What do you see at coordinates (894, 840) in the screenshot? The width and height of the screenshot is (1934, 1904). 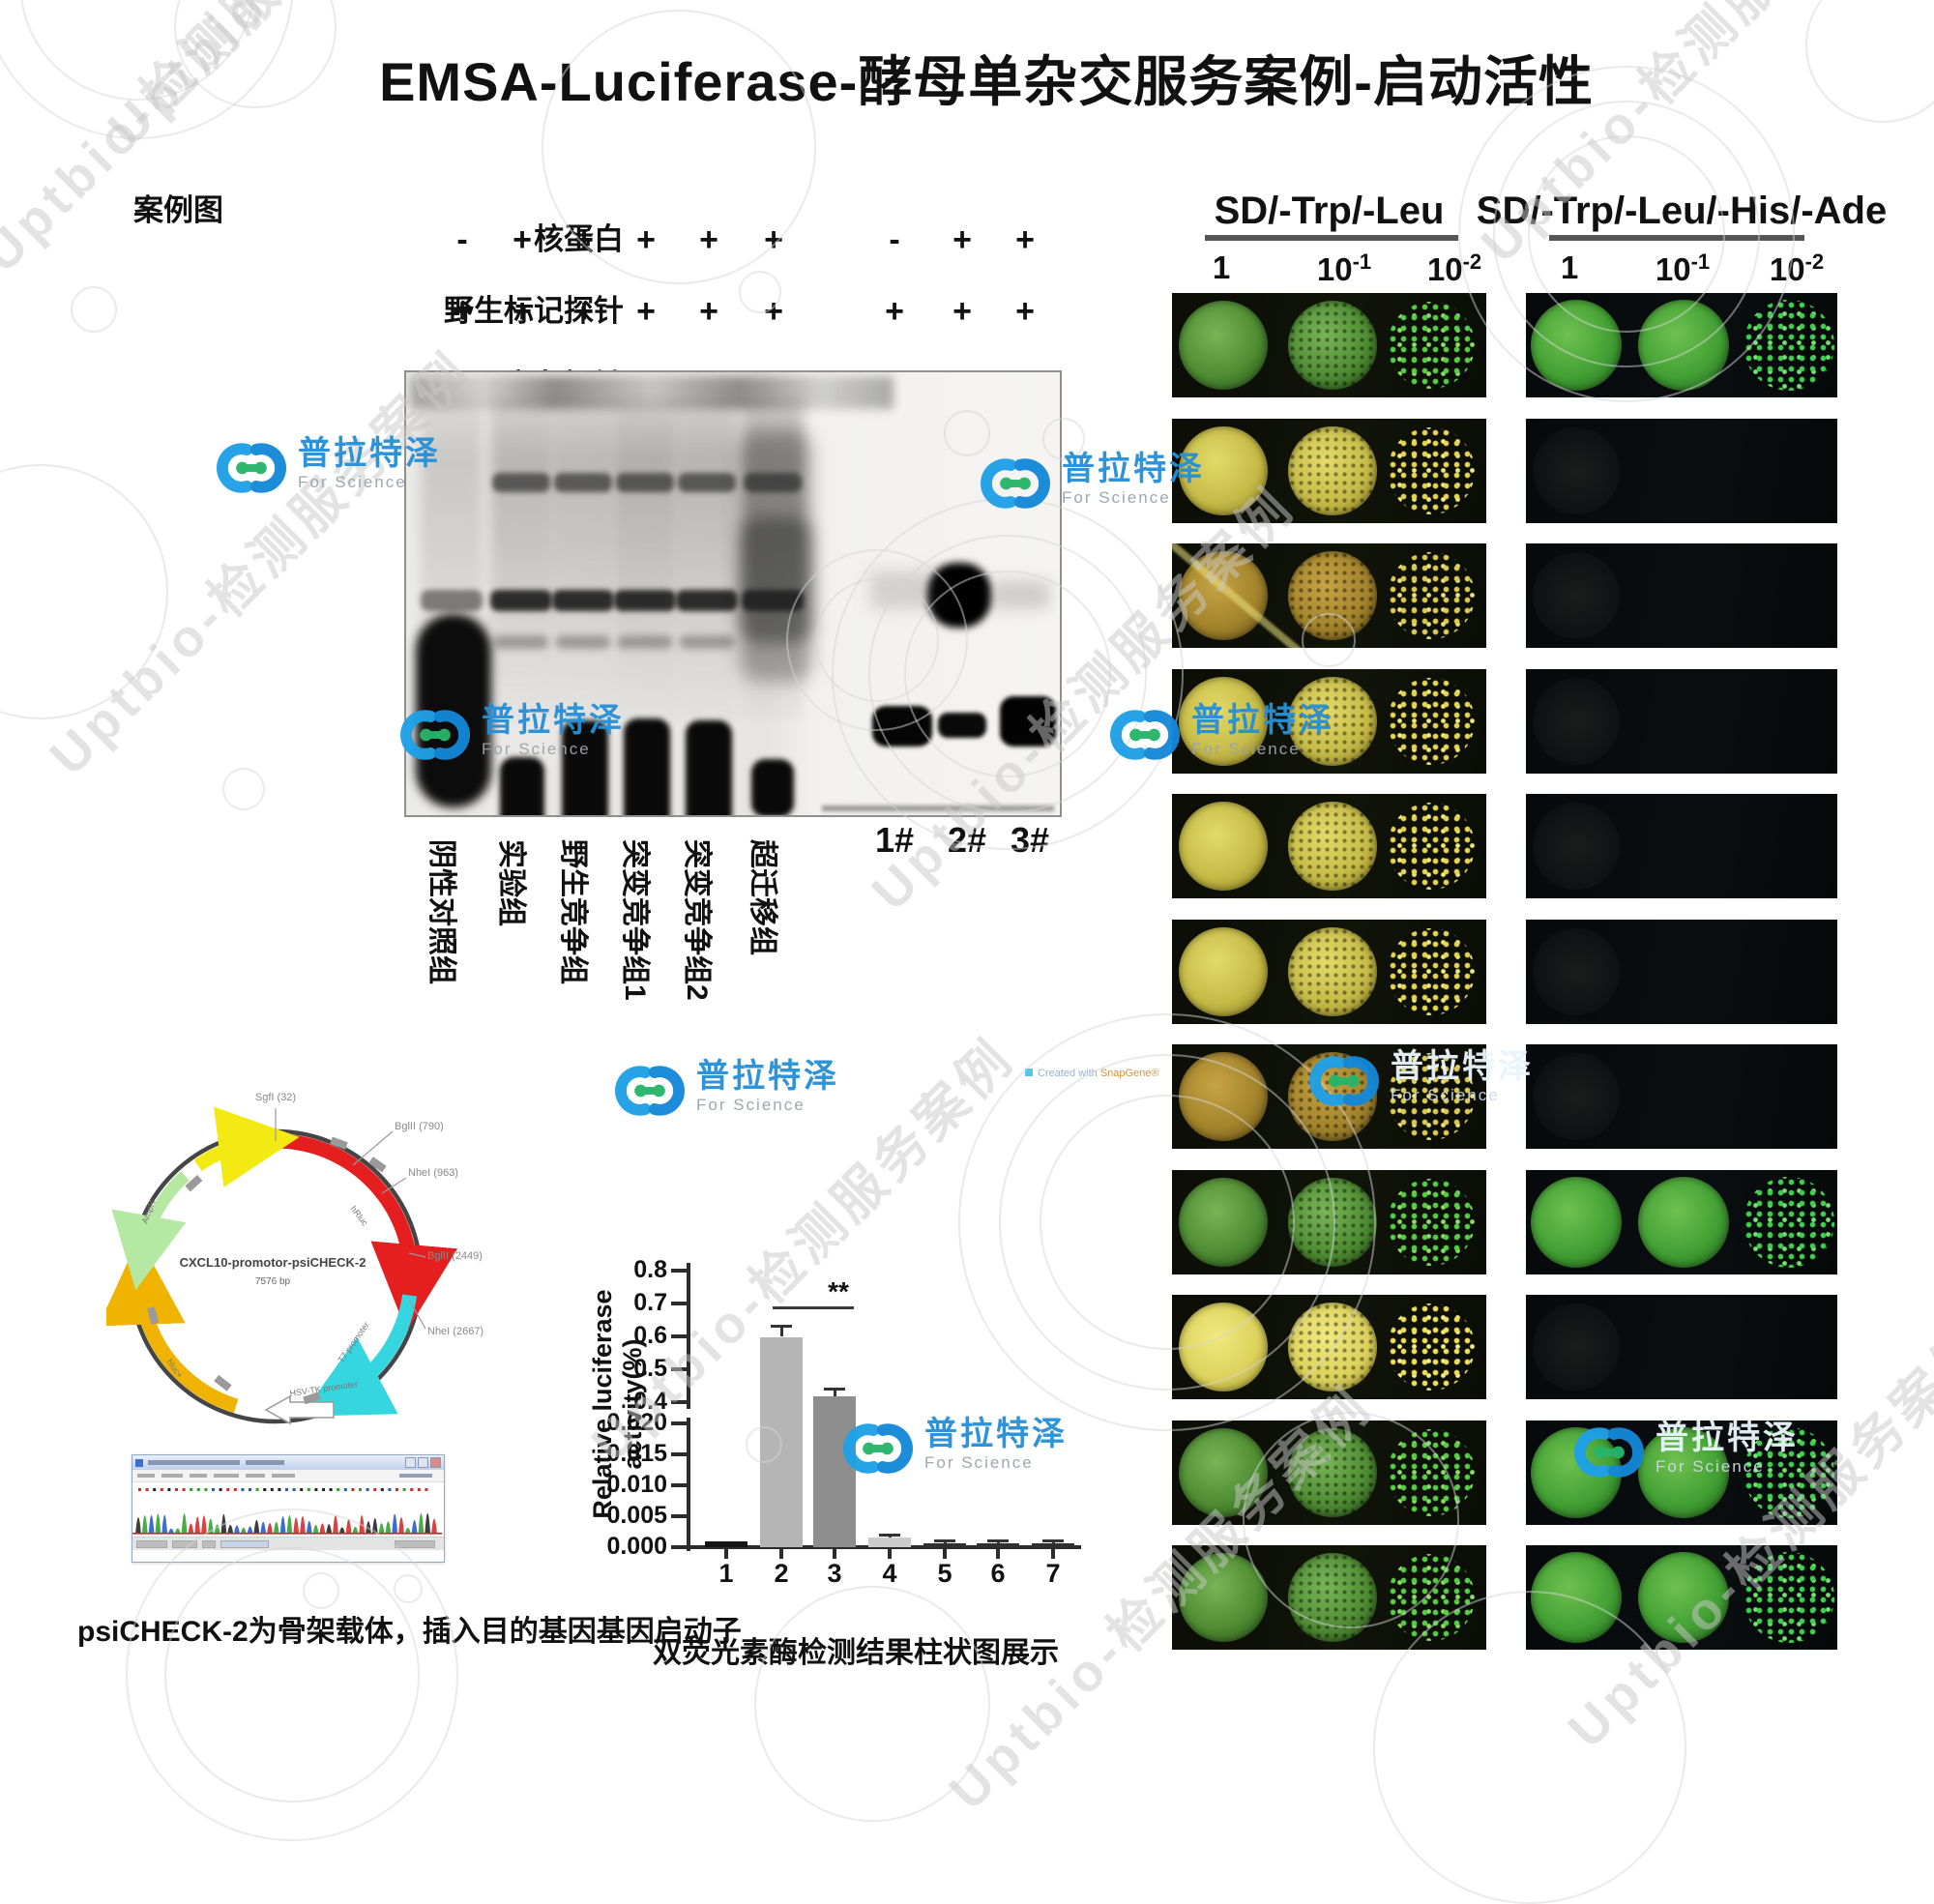 I see `gel-sample-label: 1#` at bounding box center [894, 840].